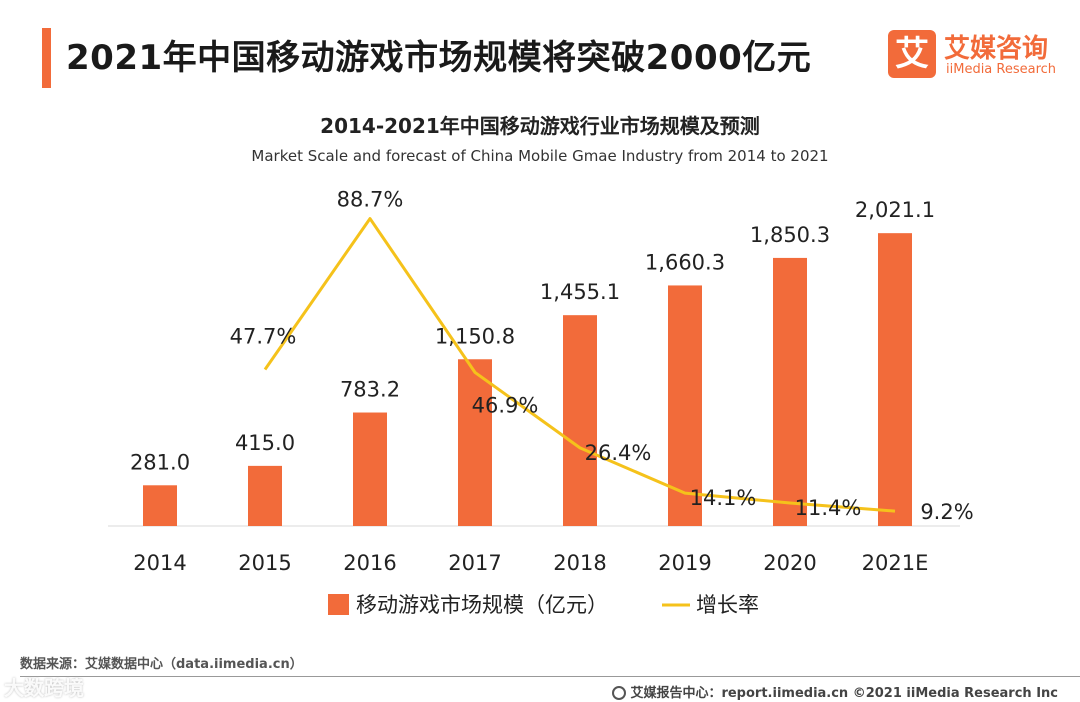 This screenshot has height=702, width=1080. What do you see at coordinates (369, 563) in the screenshot?
I see `x-tick-2016: 2016` at bounding box center [369, 563].